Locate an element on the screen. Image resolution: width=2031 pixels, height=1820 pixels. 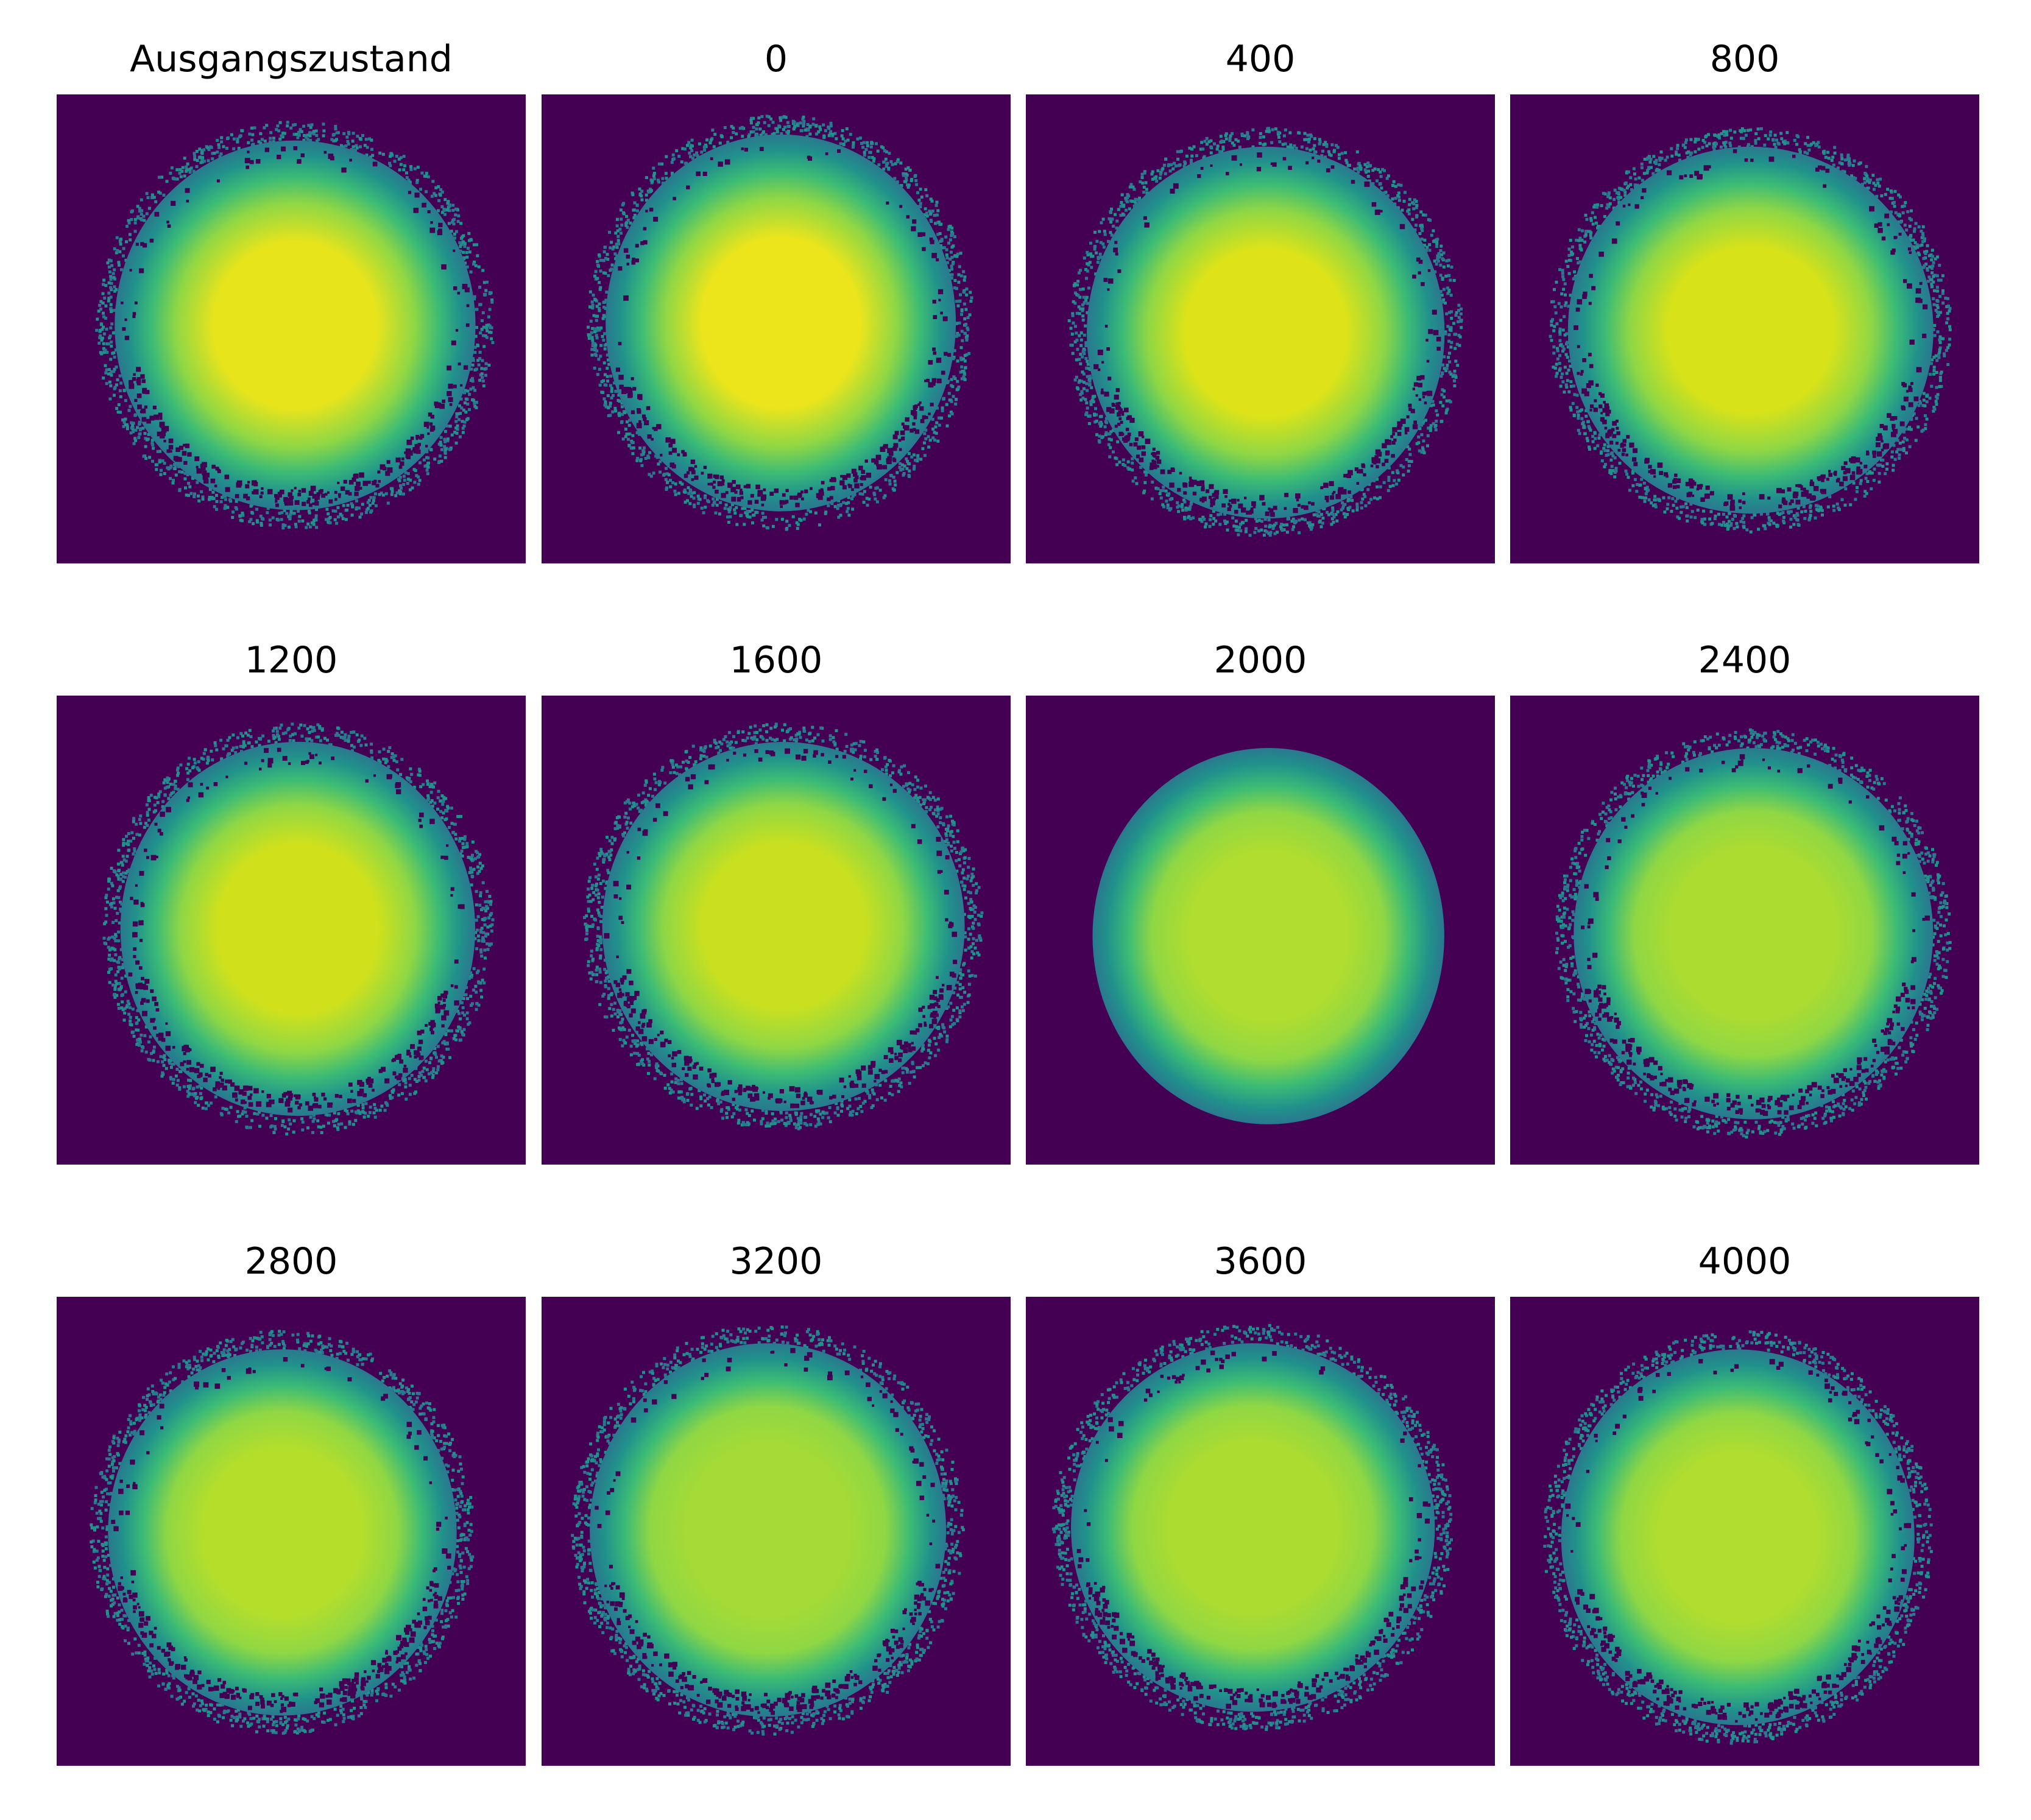
panel-title: 4000 is located at coordinates (1745, 1261).